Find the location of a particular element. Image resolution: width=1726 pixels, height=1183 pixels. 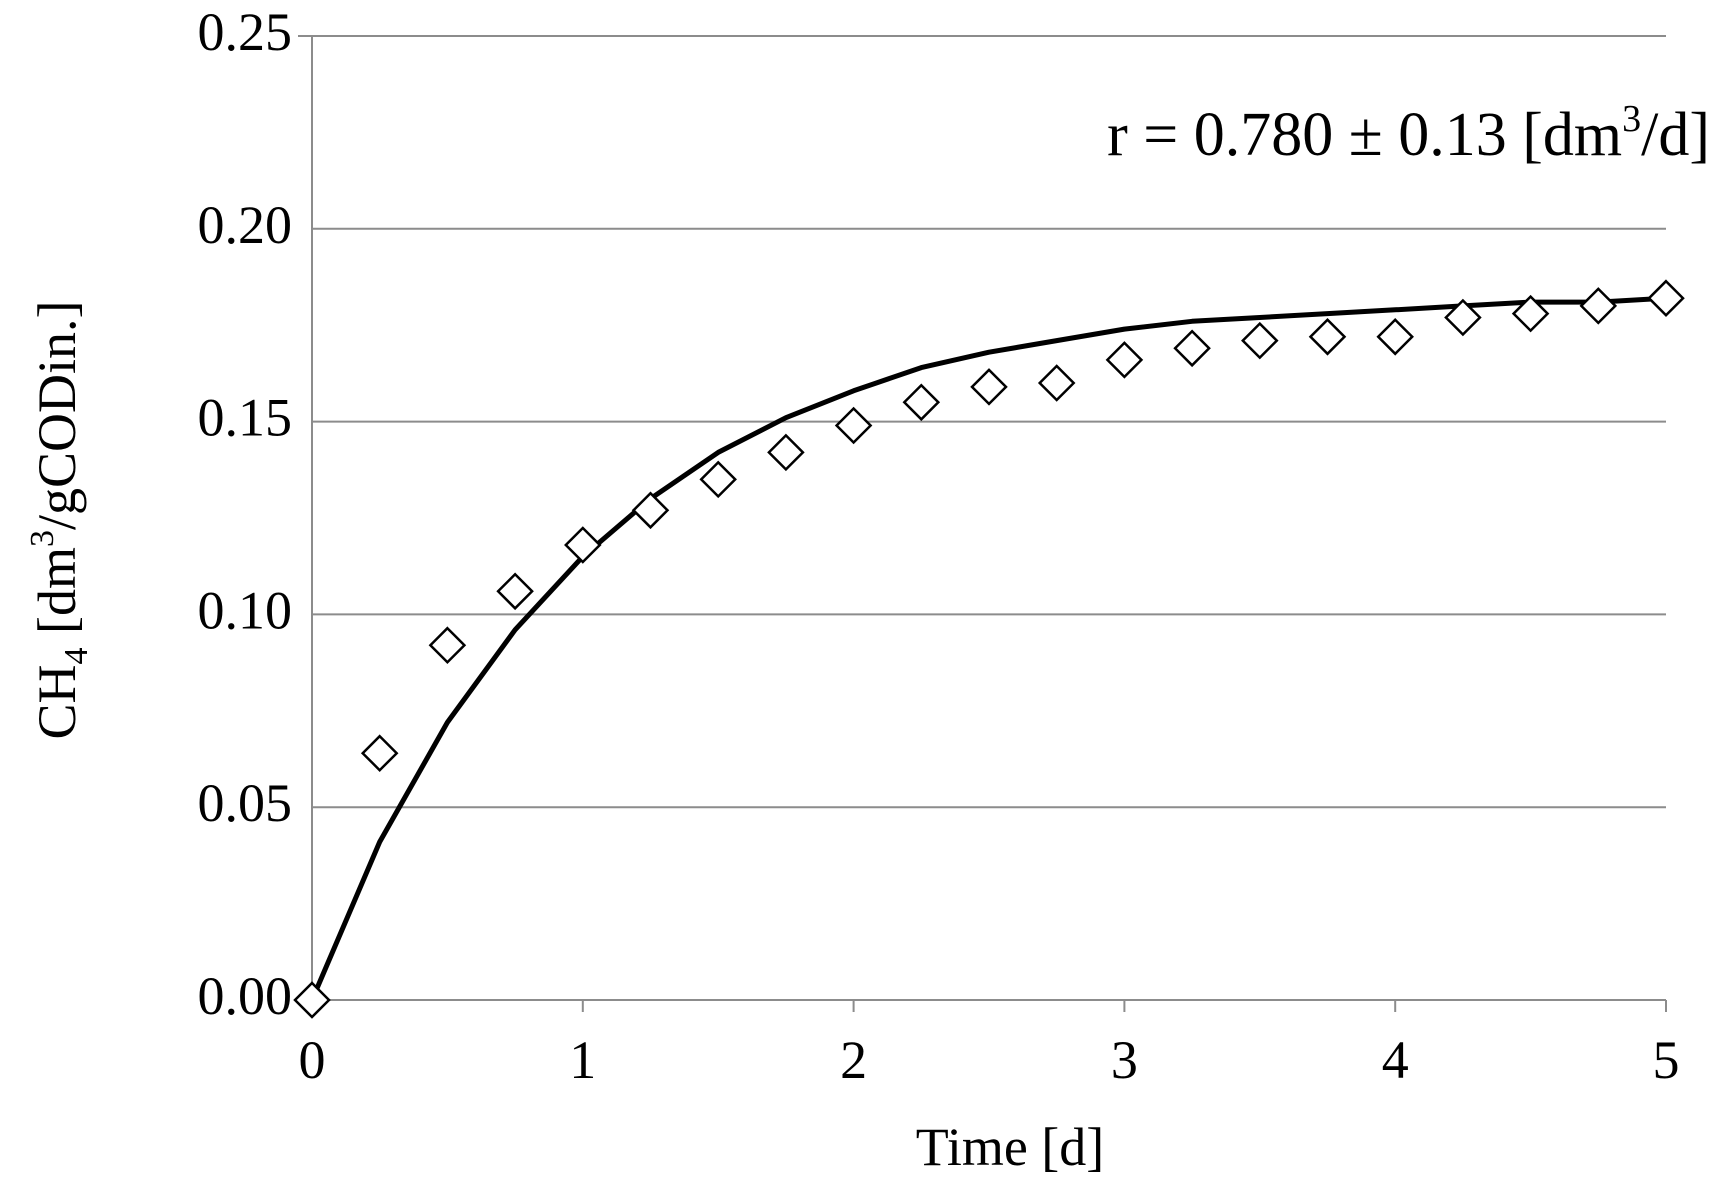

y-tick-label: 0.25 is located at coordinates (245, 32).